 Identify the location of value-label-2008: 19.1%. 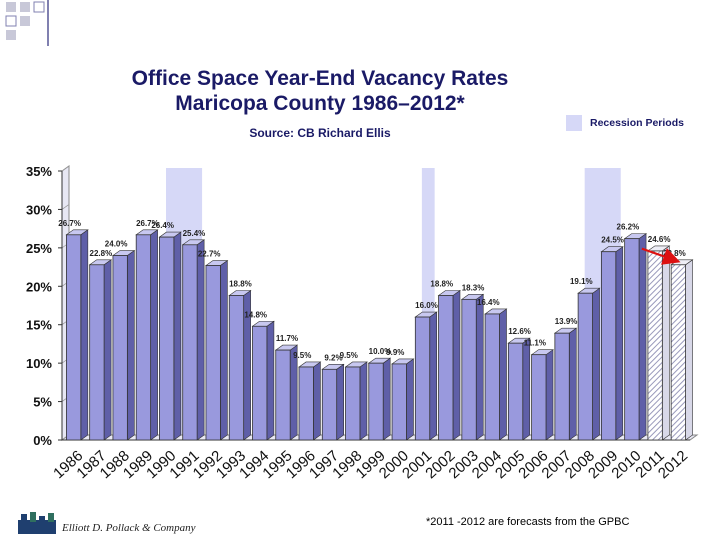
(581, 281).